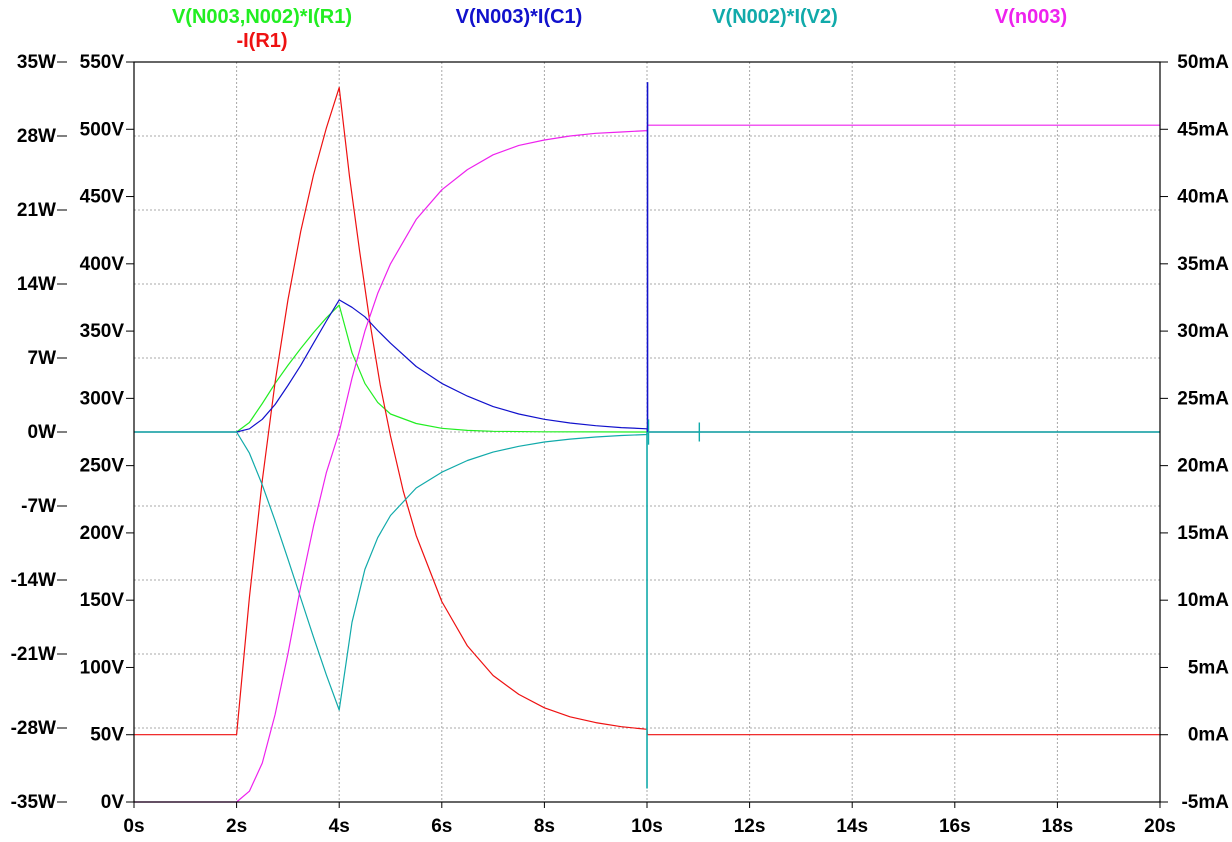 This screenshot has height=842, width=1232. Describe the element at coordinates (544, 826) in the screenshot. I see `x-tick-label: 8s` at that location.